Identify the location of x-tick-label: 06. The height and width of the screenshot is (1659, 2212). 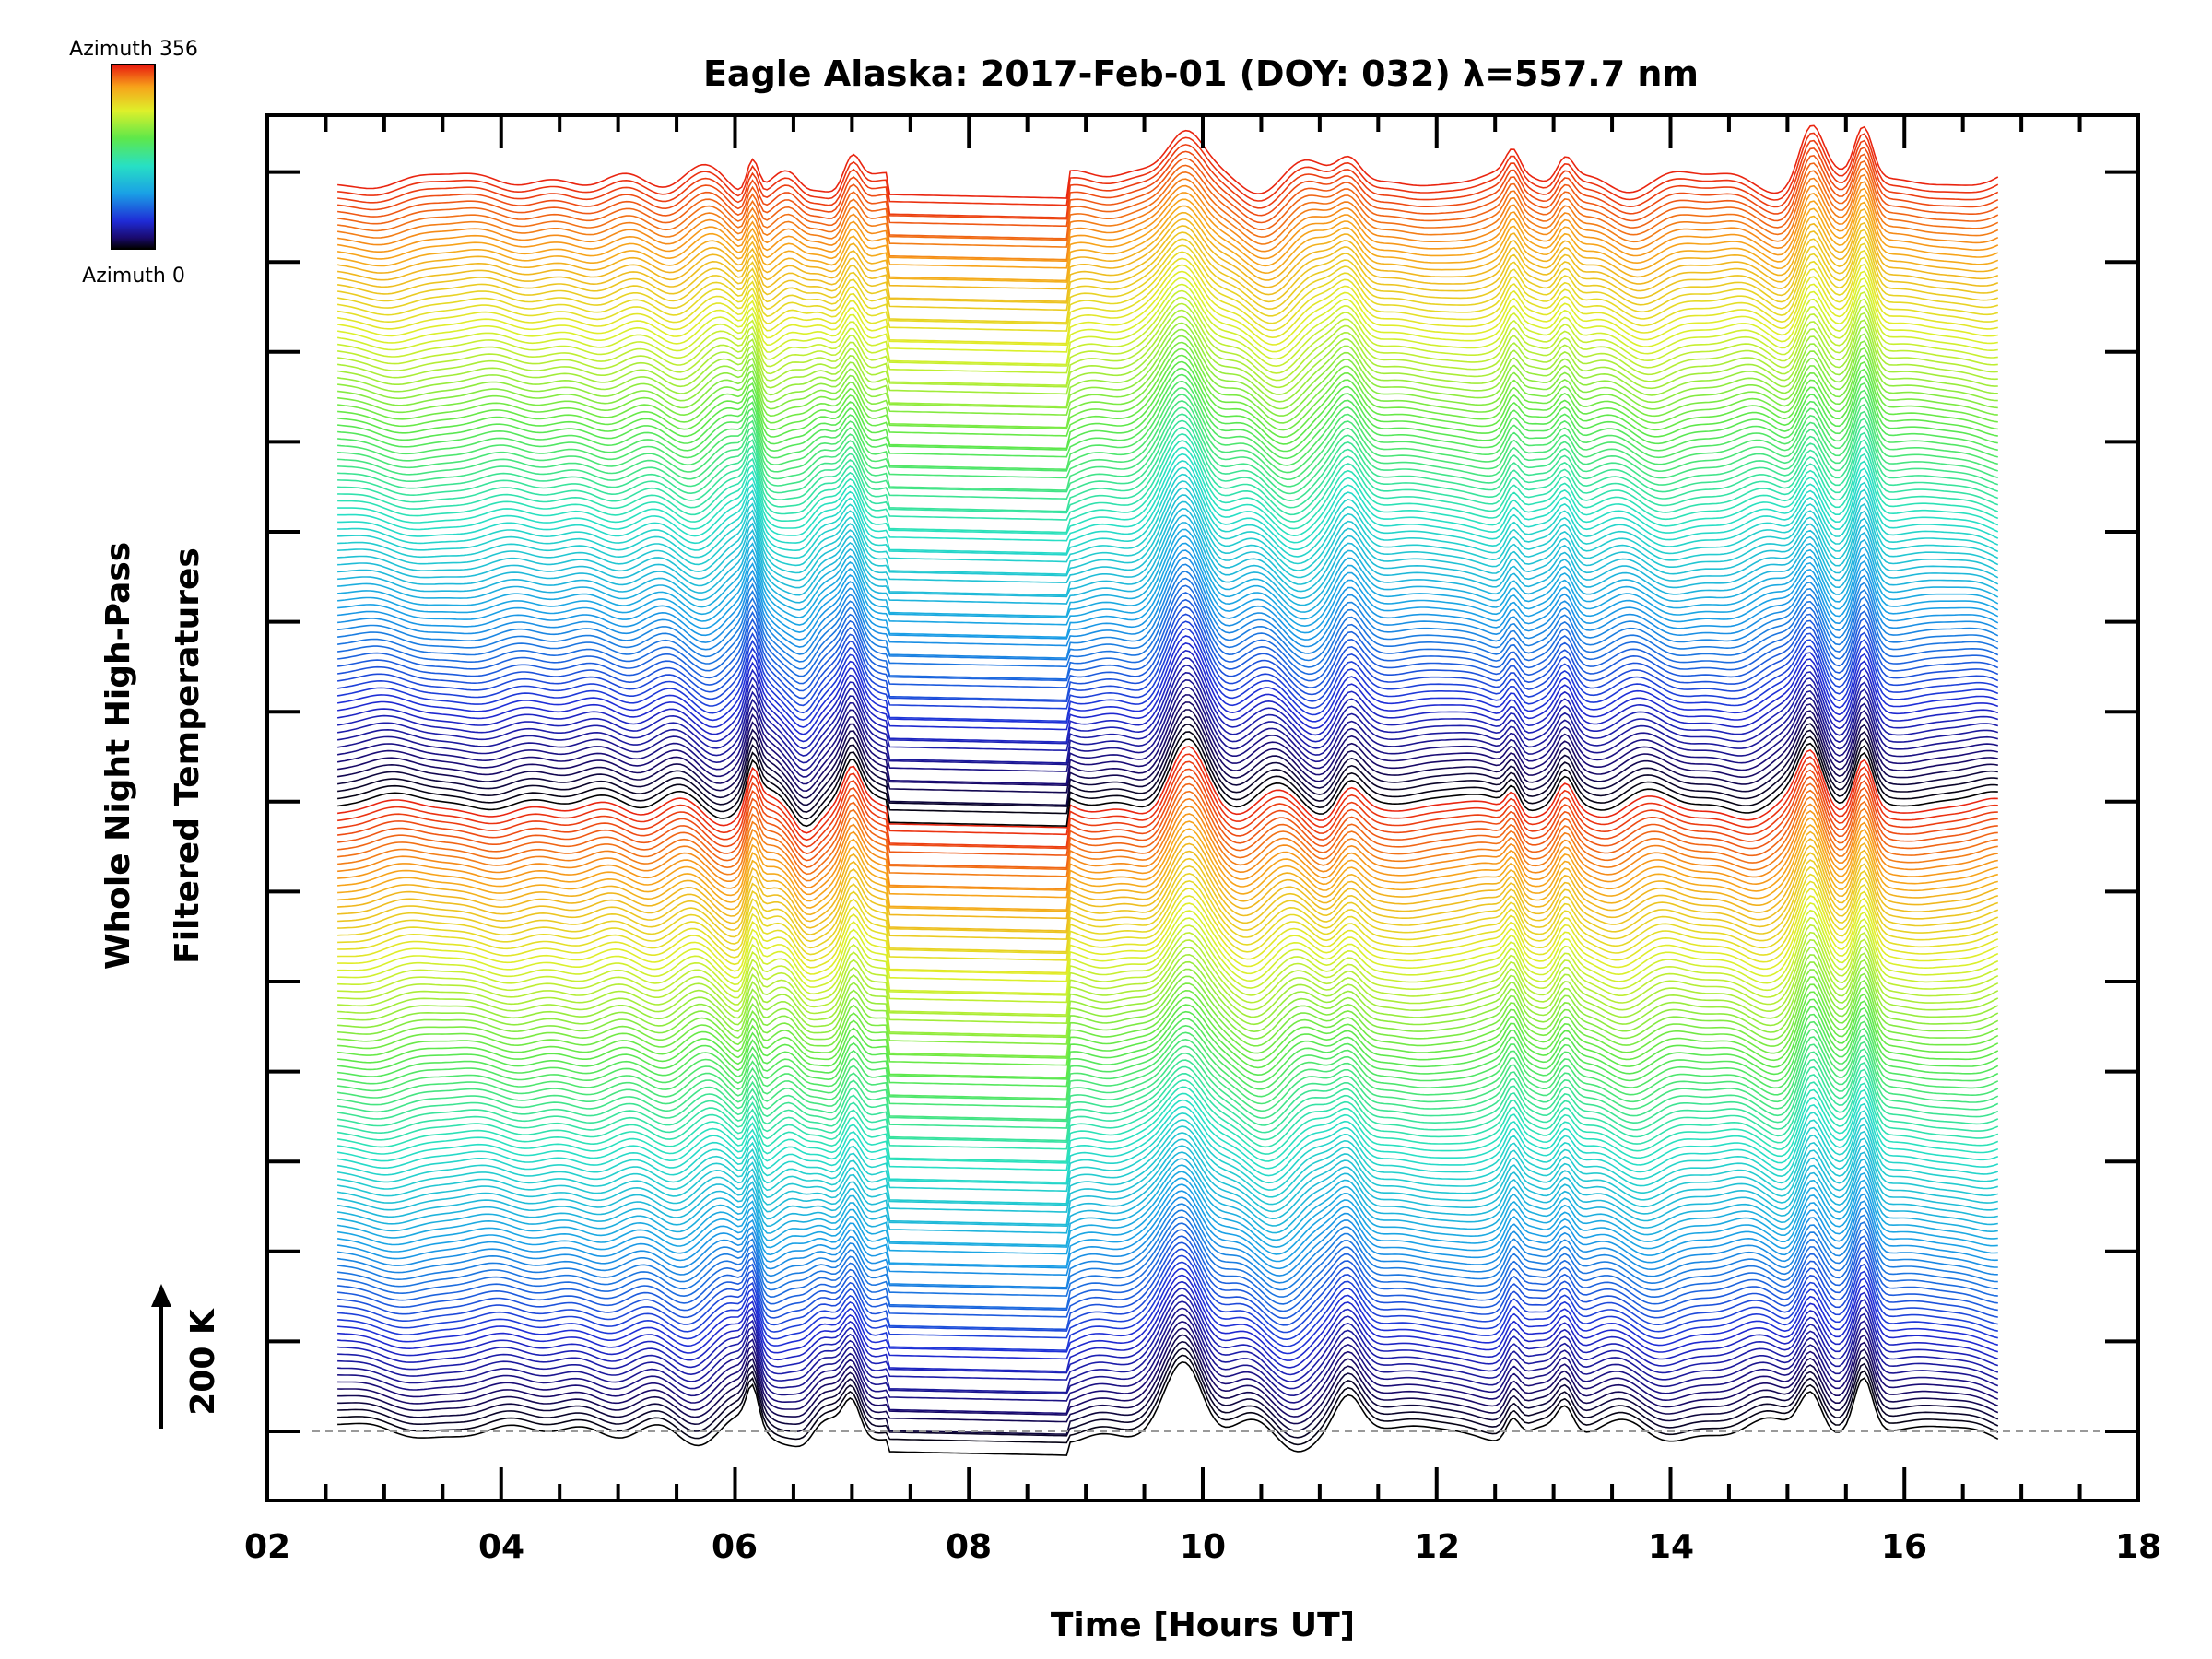
(735, 1547).